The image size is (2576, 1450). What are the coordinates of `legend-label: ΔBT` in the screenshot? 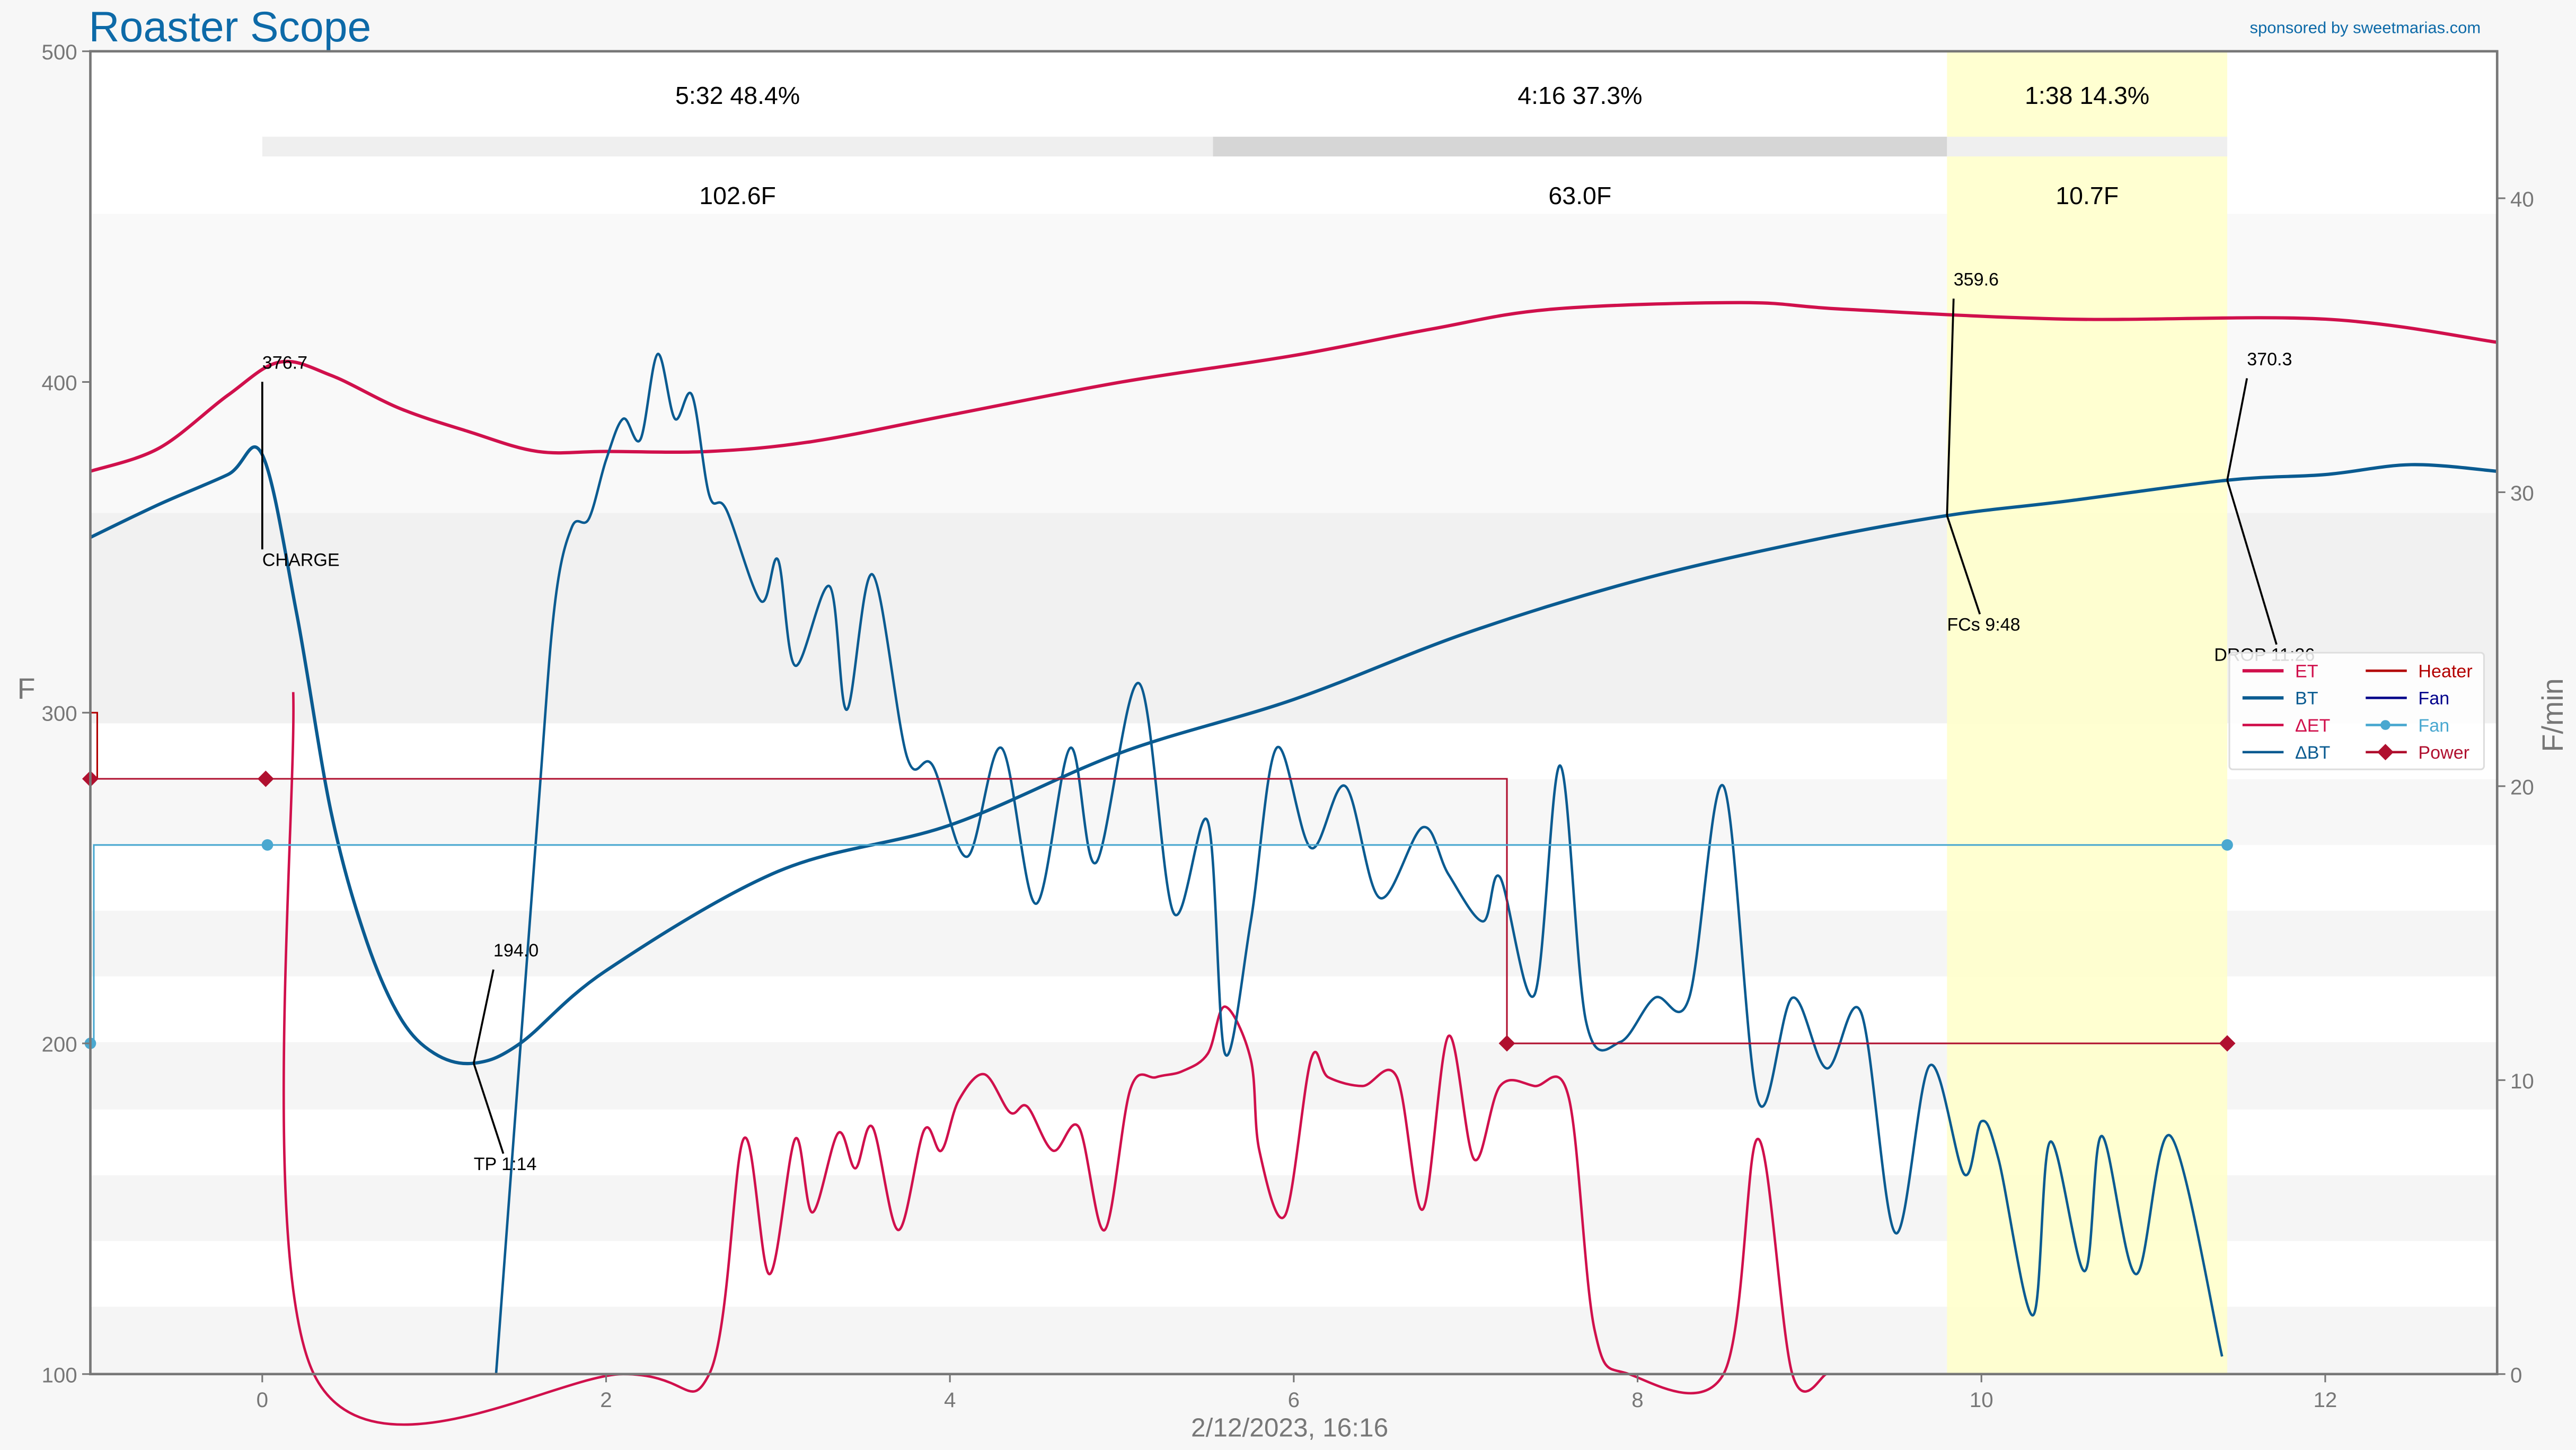 It's located at (2312, 753).